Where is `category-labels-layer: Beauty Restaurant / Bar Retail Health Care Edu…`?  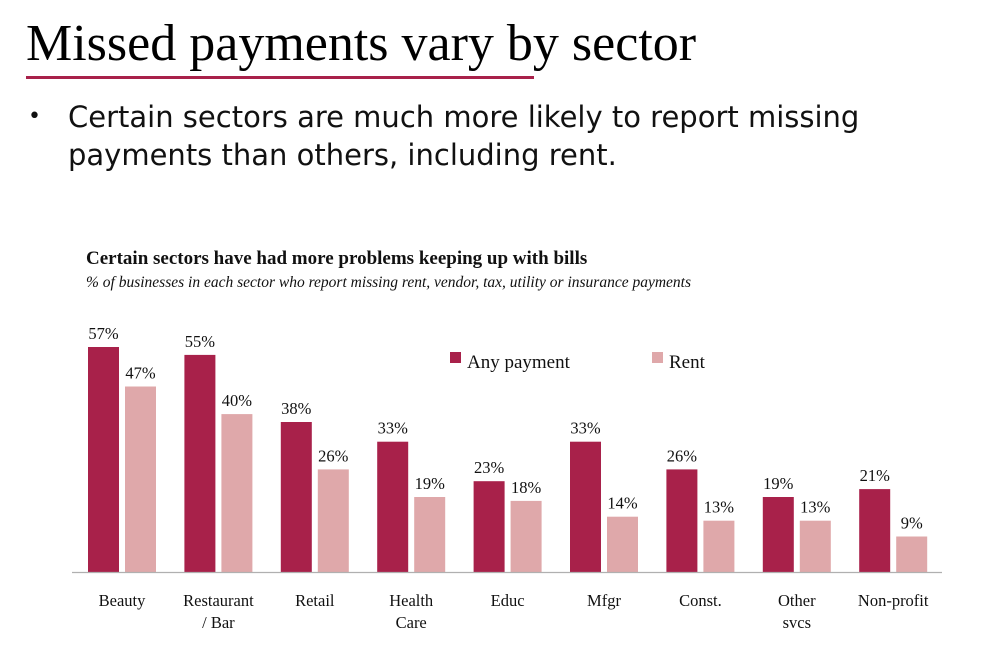 category-labels-layer: Beauty Restaurant / Bar Retail Health Care Edu… is located at coordinates (514, 611).